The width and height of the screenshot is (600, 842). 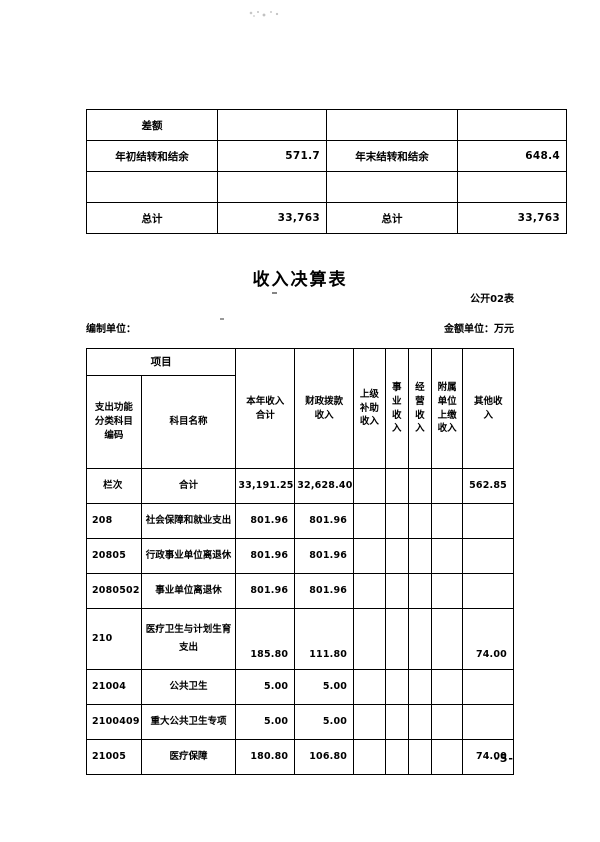 I want to click on amount-unit-label: 金额单位：万元, so click(x=479, y=329).